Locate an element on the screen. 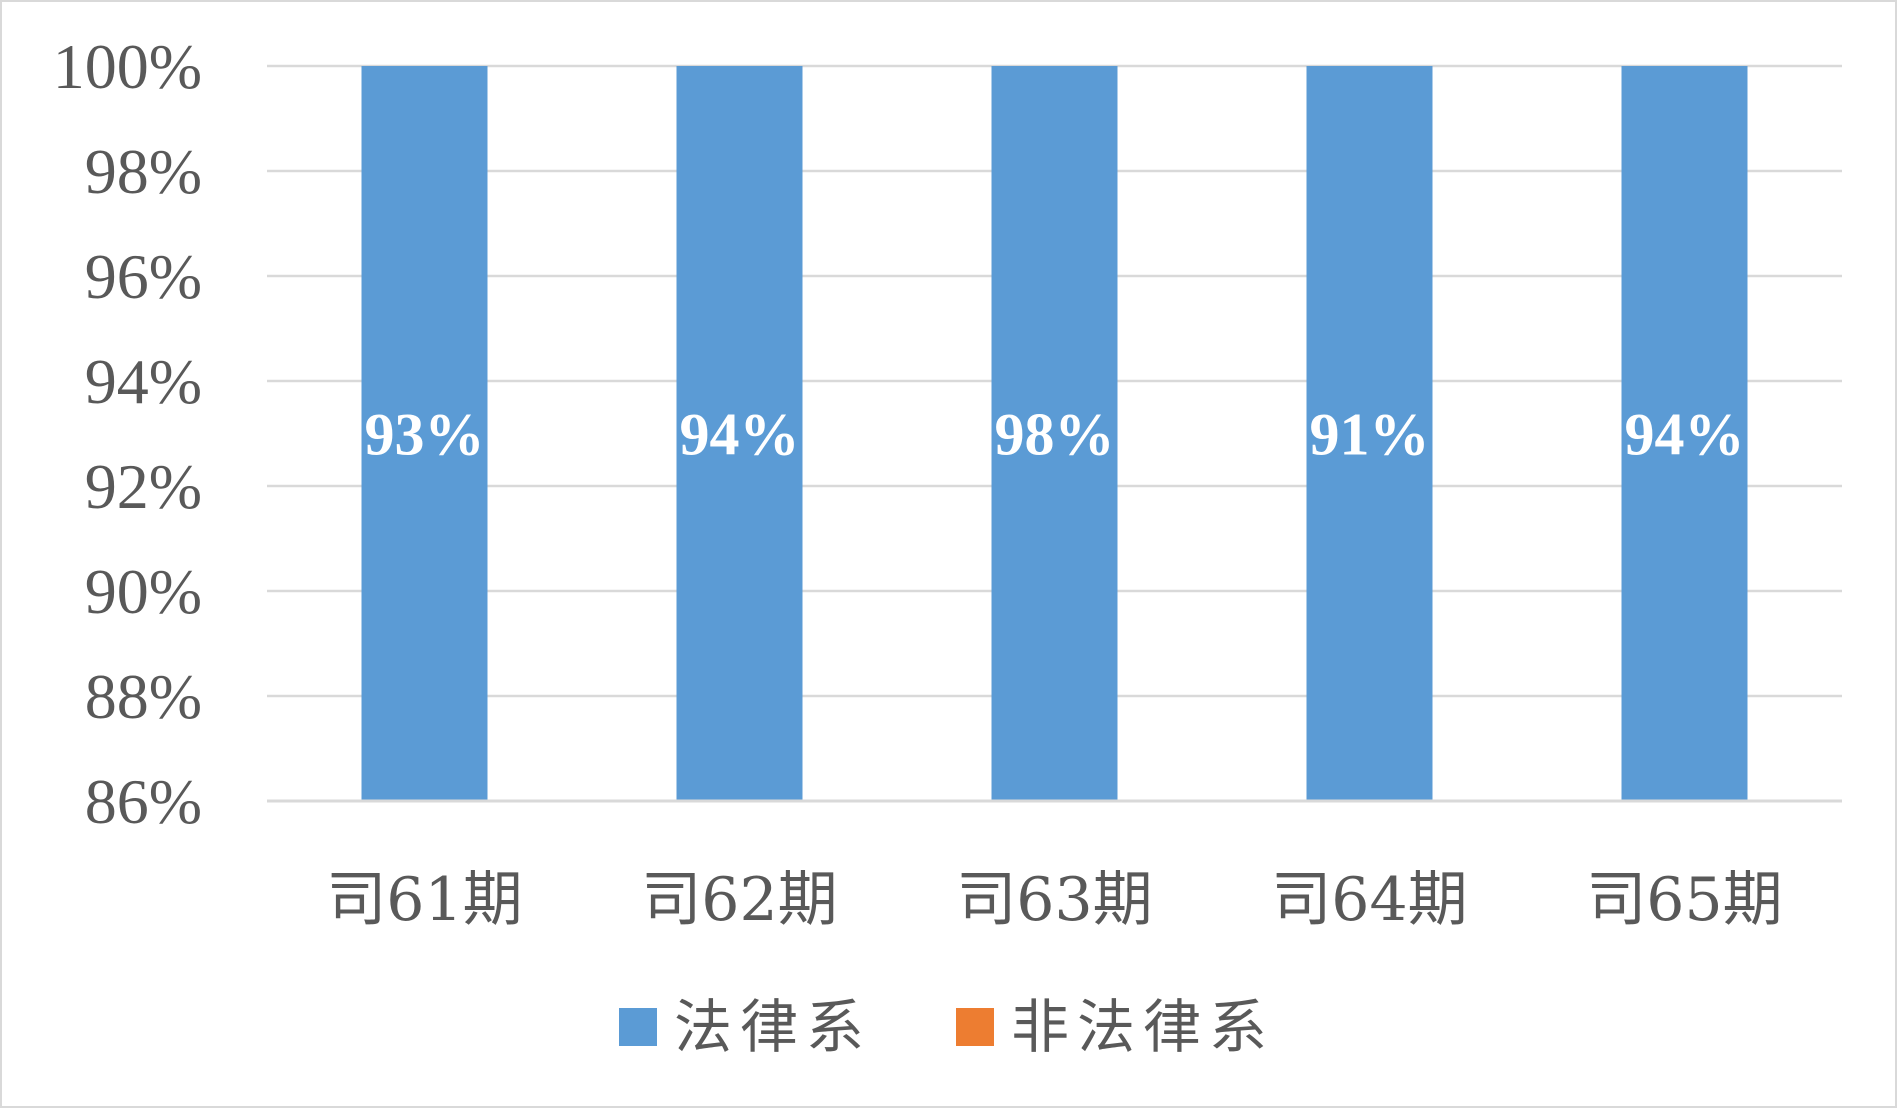 The width and height of the screenshot is (1897, 1108). y-tick-label: 88% is located at coordinates (143, 696).